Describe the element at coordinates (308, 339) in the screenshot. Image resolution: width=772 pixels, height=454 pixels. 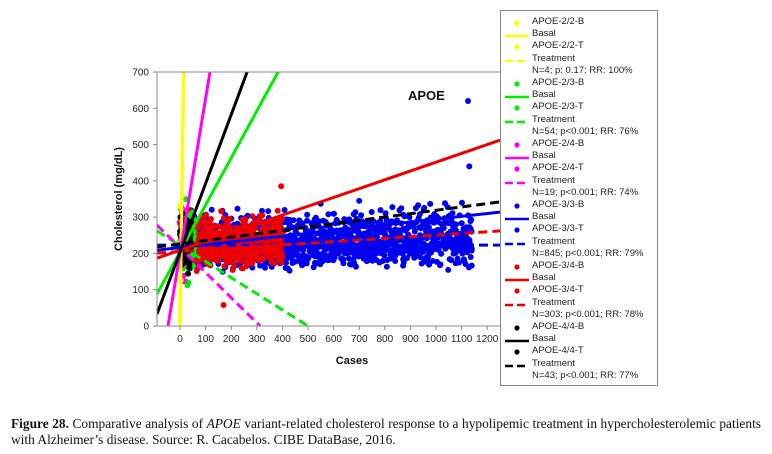
I see `x-tick-label: 500` at that location.